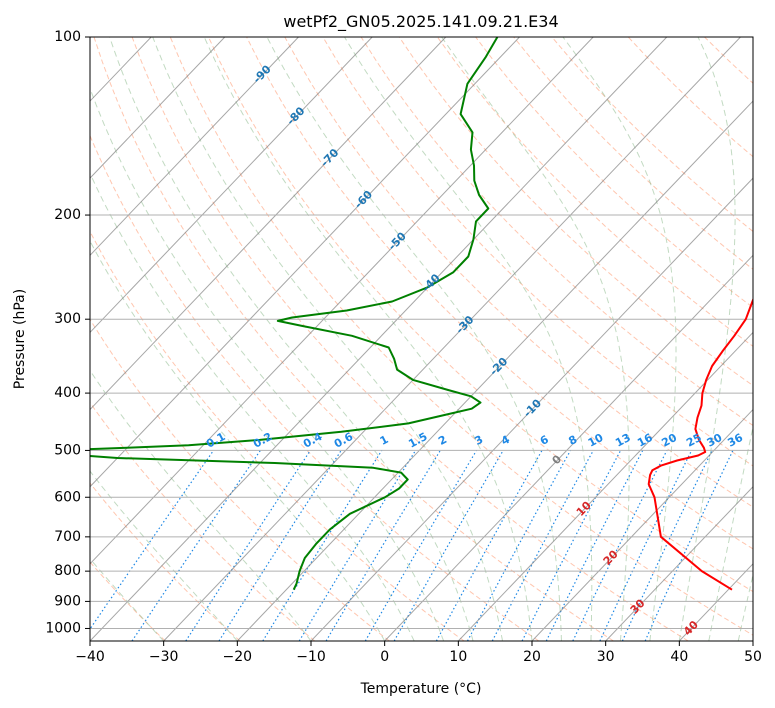 This screenshot has width=775, height=708. What do you see at coordinates (20, 339) in the screenshot?
I see `y-axis-label: Pressure (hPa)` at bounding box center [20, 339].